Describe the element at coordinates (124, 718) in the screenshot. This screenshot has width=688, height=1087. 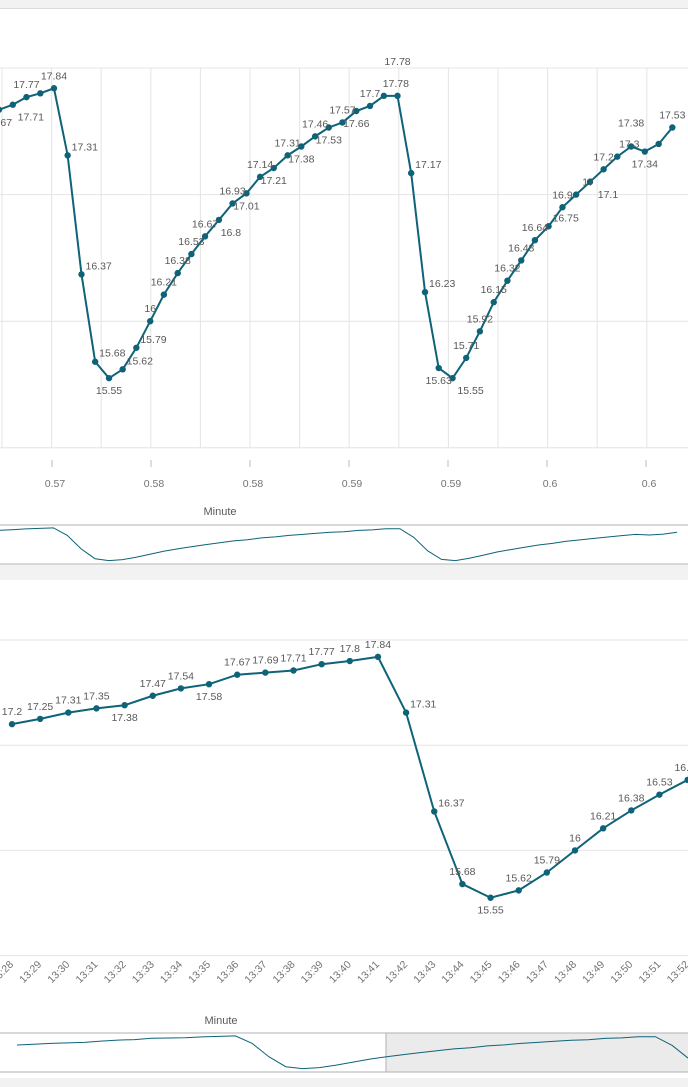
I see `series-2-data-label: 17.38` at that location.